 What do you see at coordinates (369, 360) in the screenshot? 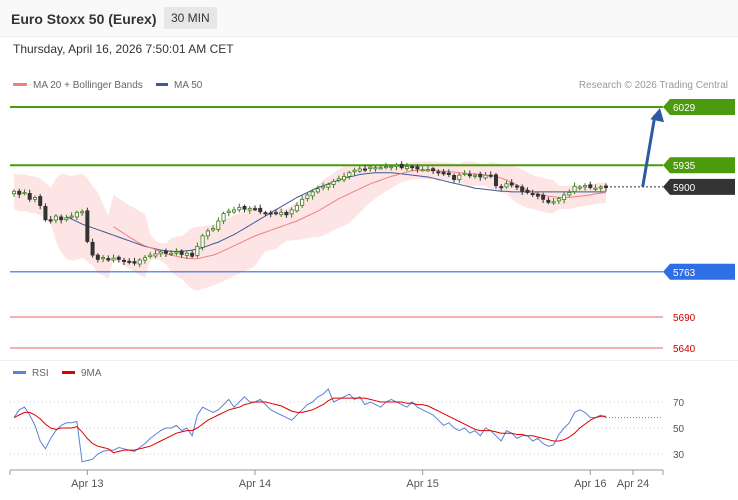
I see `panel-separator` at bounding box center [369, 360].